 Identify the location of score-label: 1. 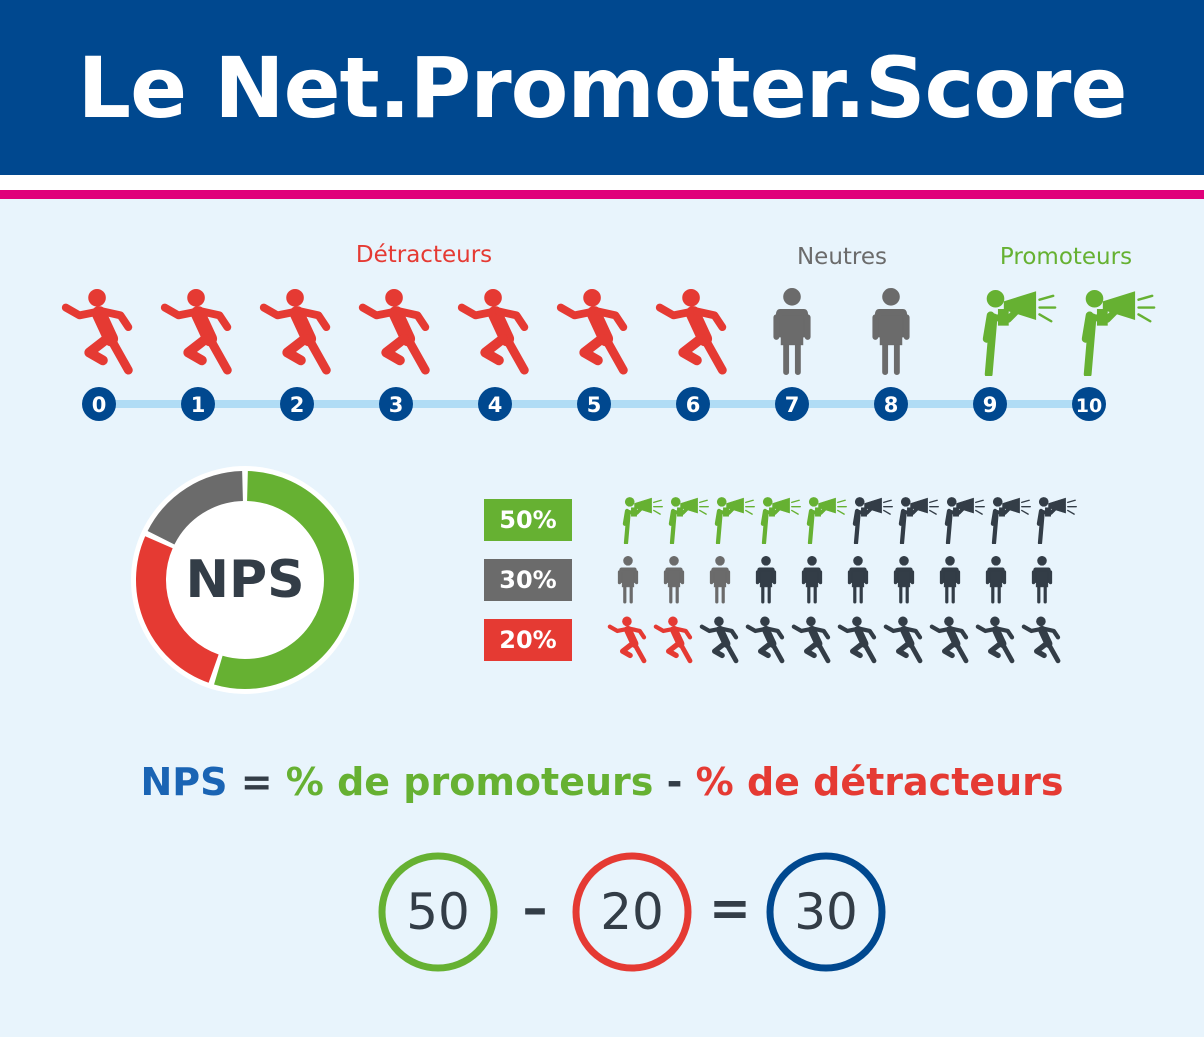
(198, 405).